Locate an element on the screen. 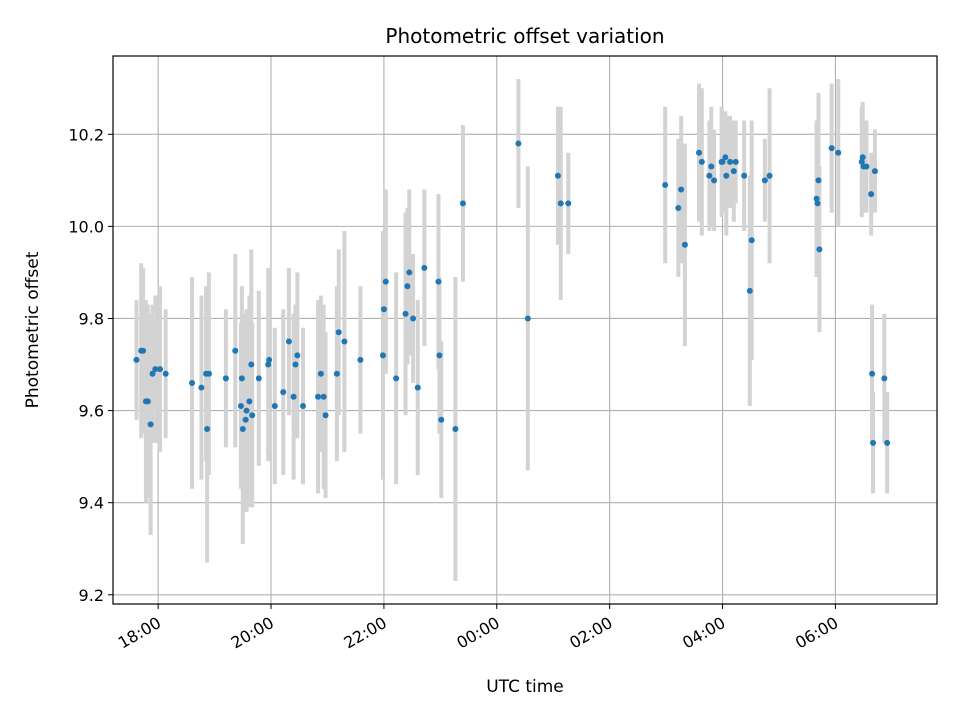 This screenshot has height=720, width=960. y-tick-label: 10.0 is located at coordinates (86, 226).